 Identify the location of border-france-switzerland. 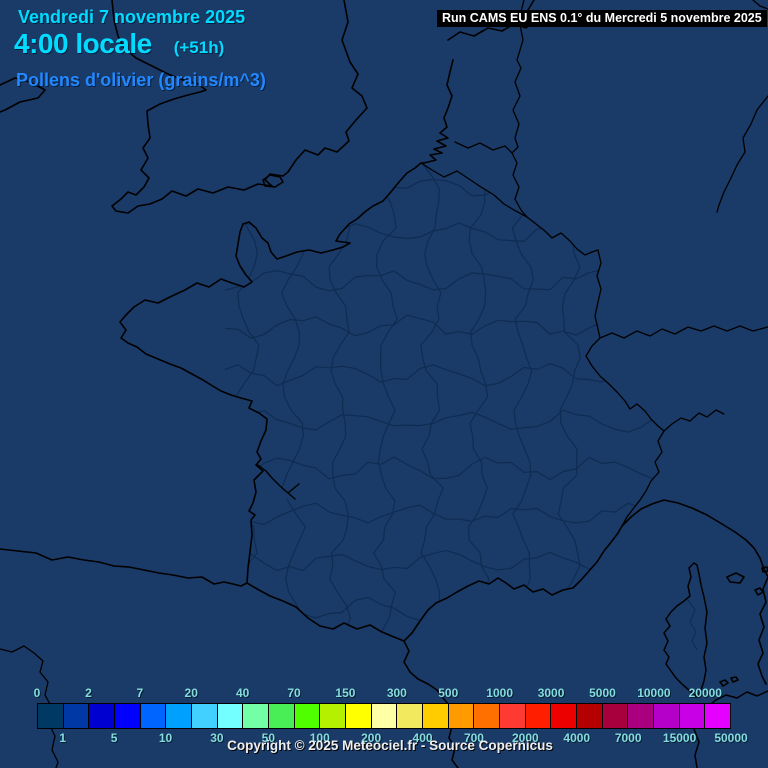
(625, 384).